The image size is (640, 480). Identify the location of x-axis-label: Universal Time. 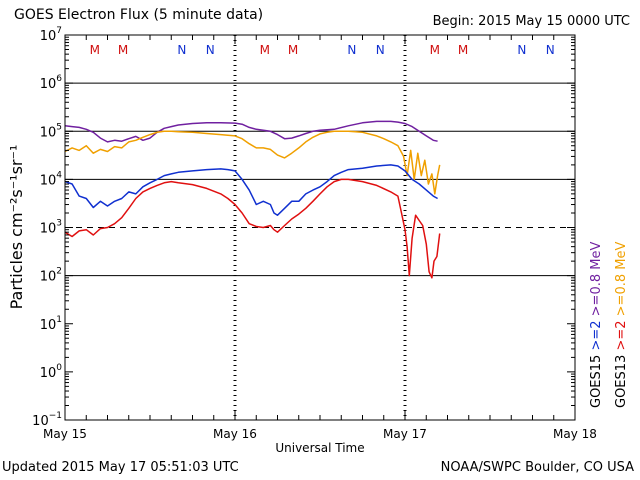
(320, 448).